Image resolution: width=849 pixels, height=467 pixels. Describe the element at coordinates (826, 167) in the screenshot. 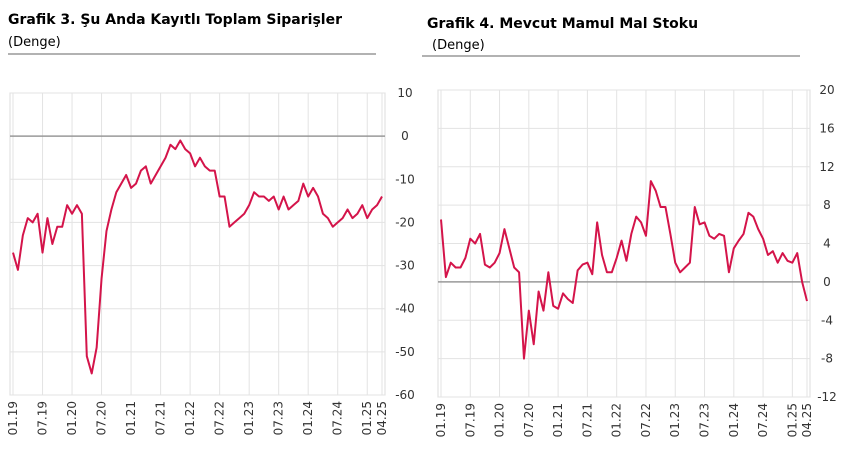

I see `y-tick-label: 12` at that location.